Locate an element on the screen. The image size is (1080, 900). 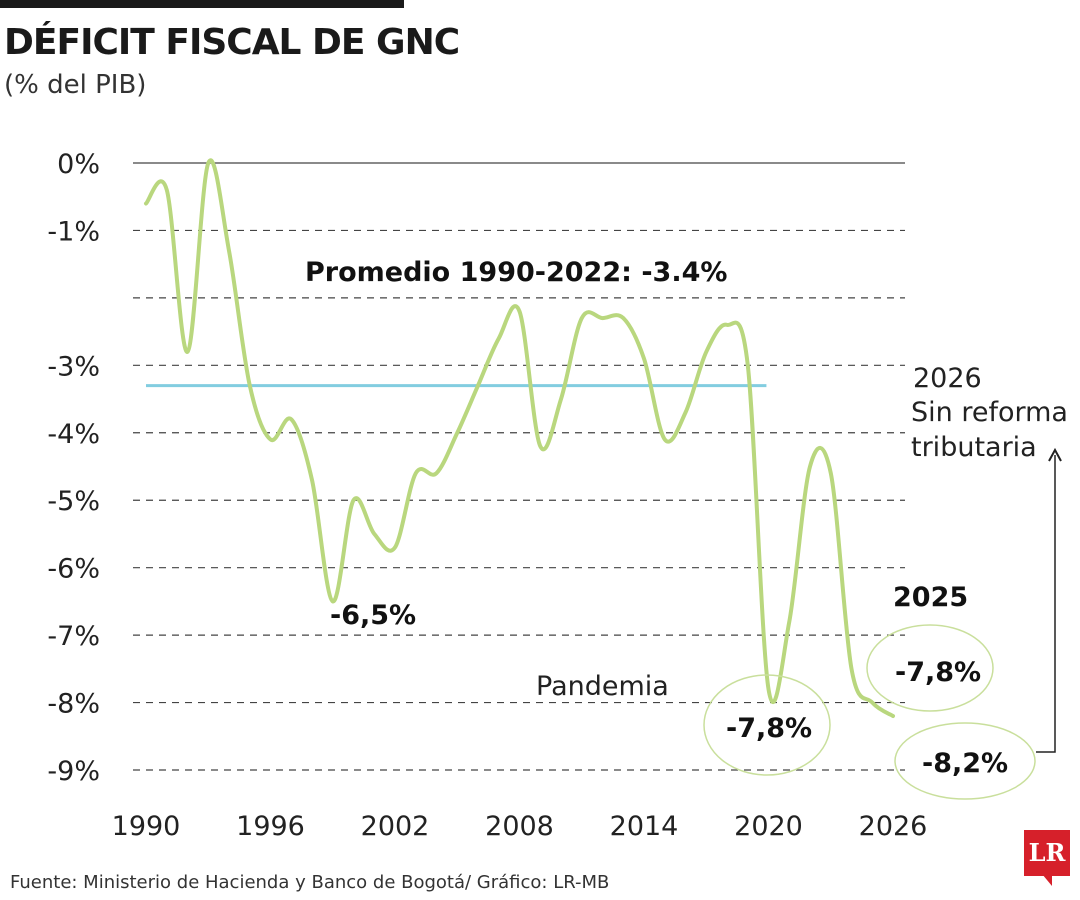
data-point-2021 is located at coordinates (789, 622).